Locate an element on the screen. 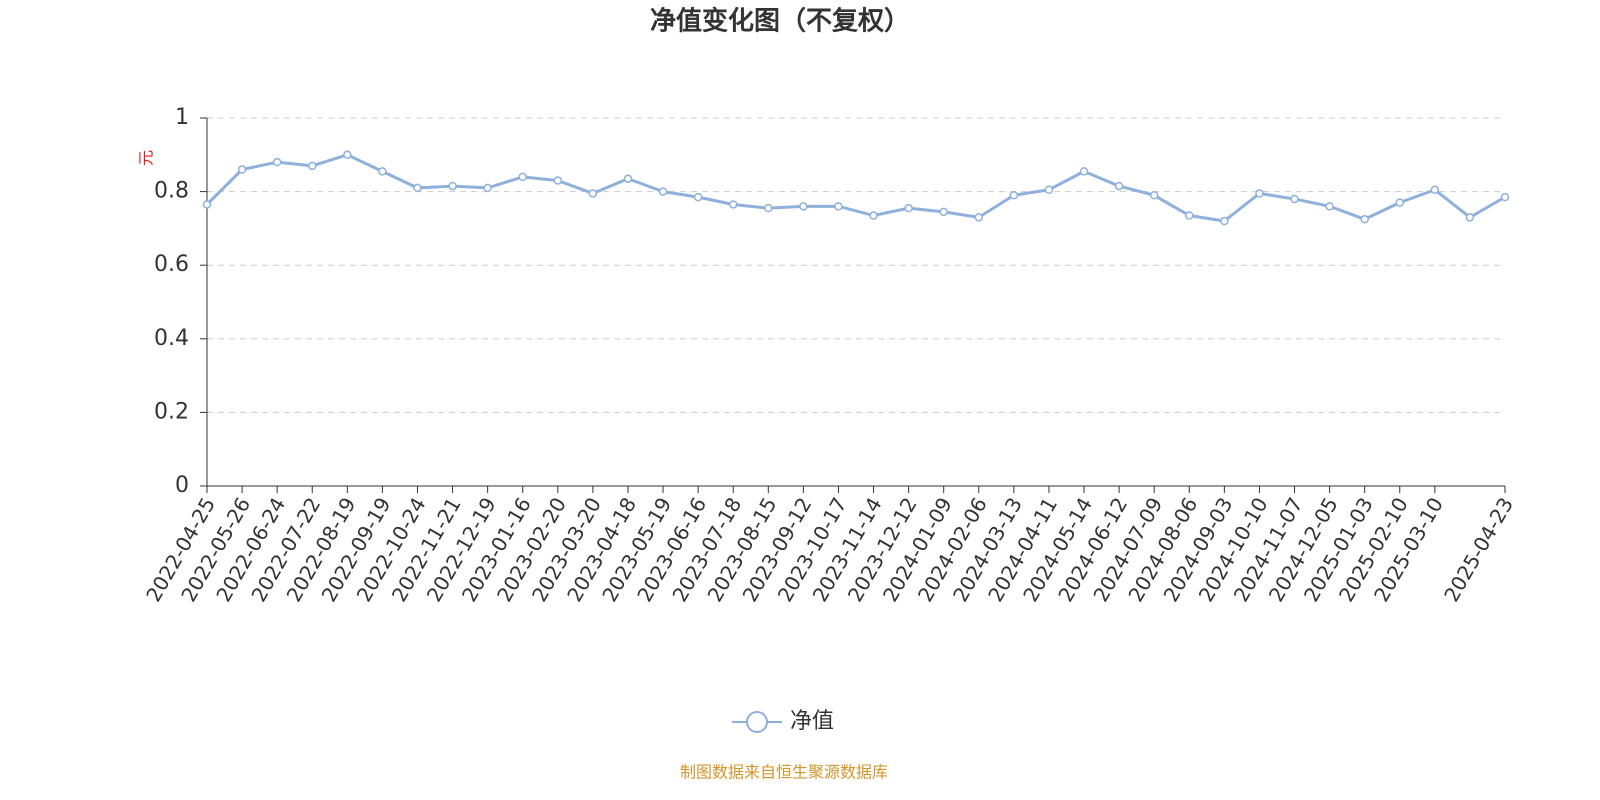 Image resolution: width=1600 pixels, height=800 pixels. series-line is located at coordinates (855, 188).